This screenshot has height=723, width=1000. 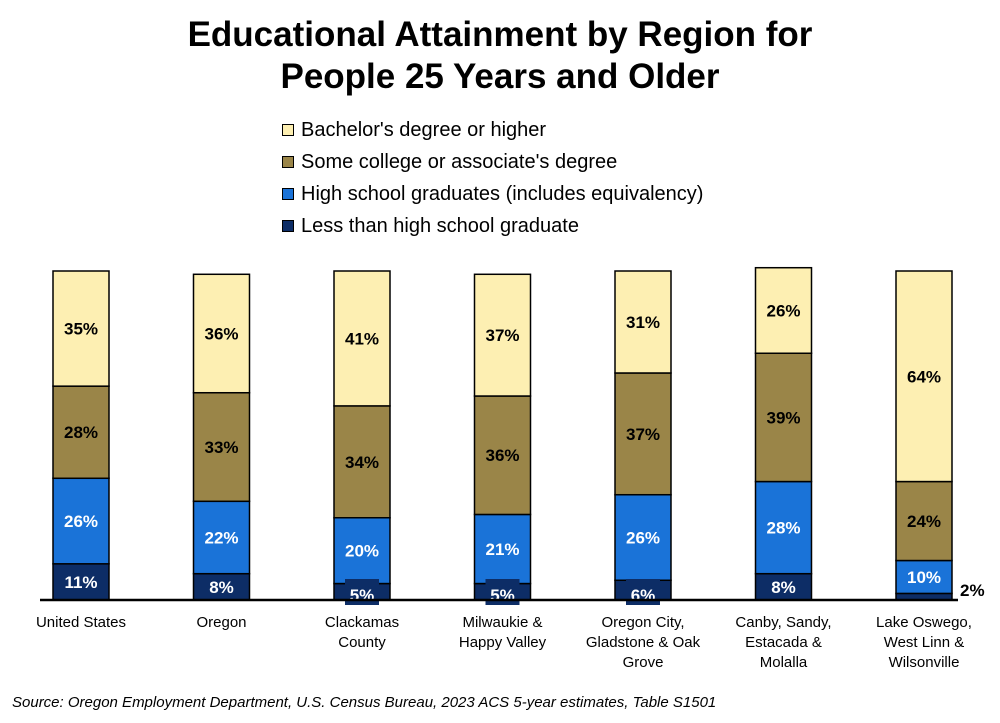 I want to click on legend-label: Some college or associate's degree, so click(x=459, y=161).